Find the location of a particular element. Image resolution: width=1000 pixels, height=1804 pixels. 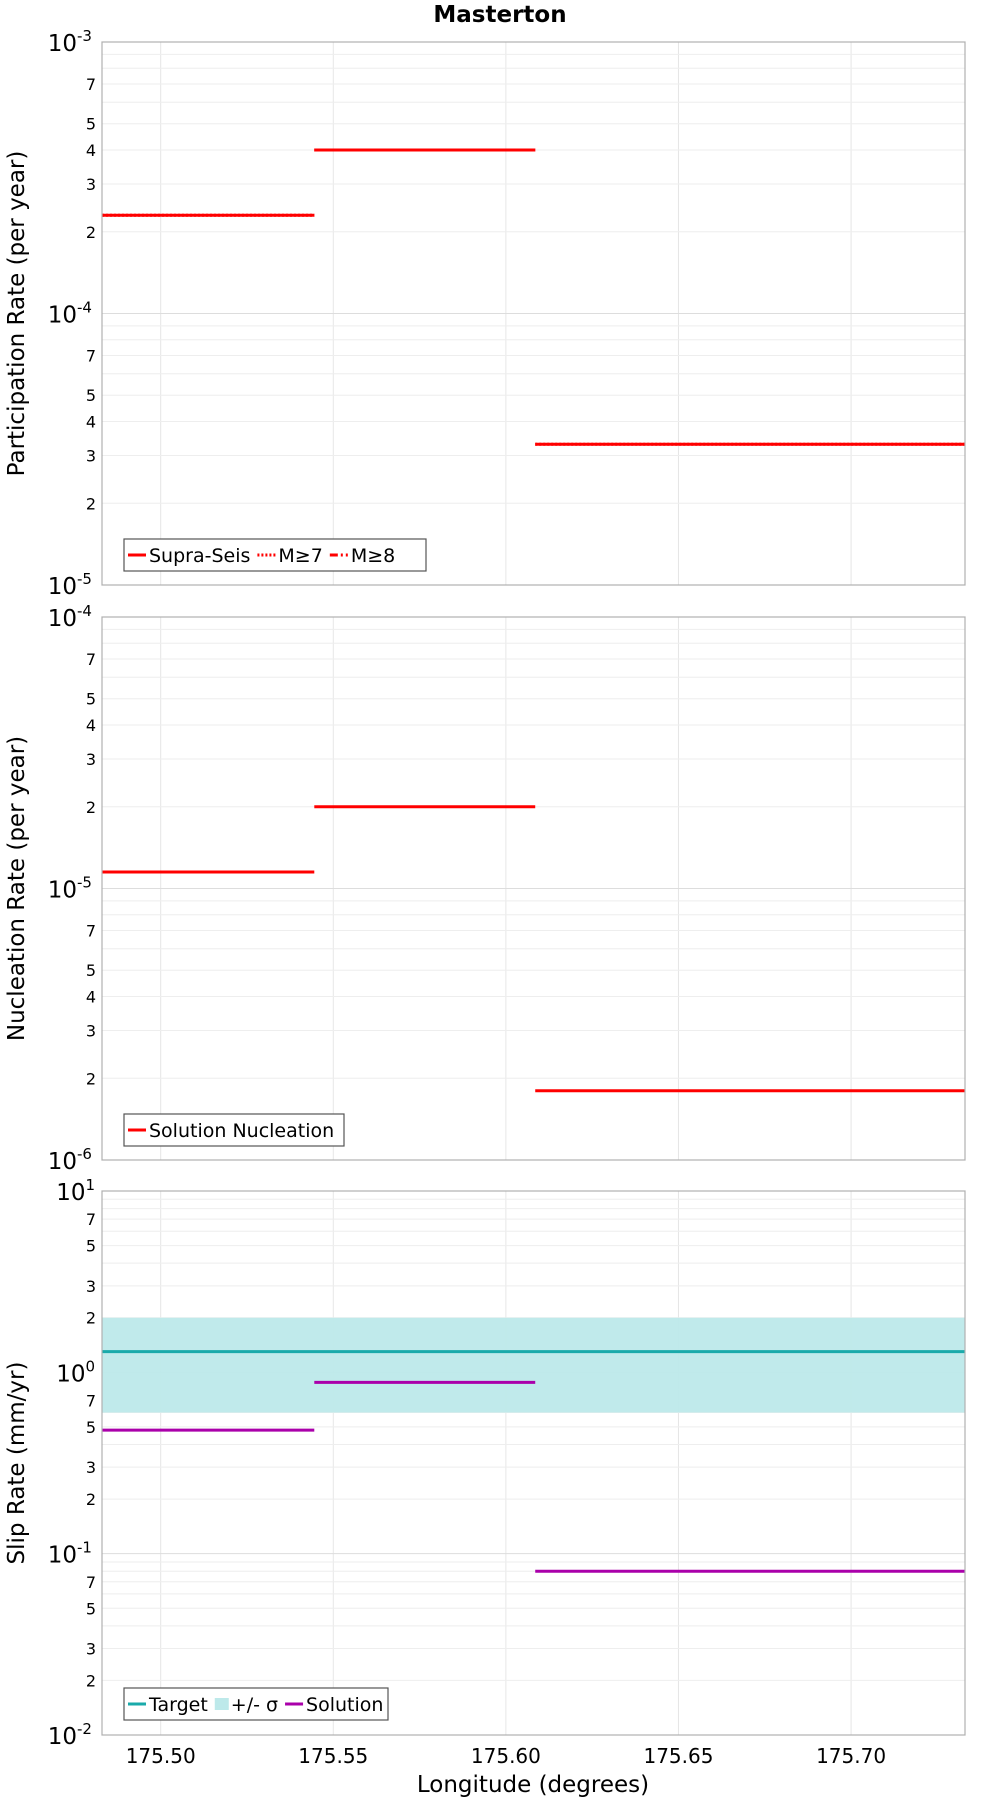

y-major-tick-exponent: 0 is located at coordinates (91, 1366).